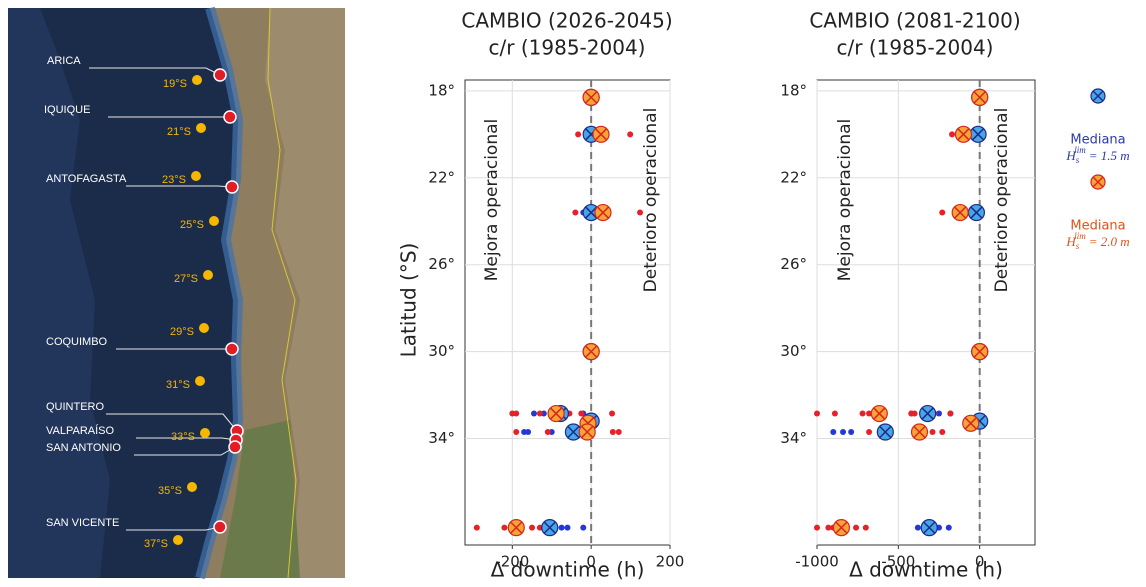  I want to click on x-axis-label: Δ downtime (h), so click(926, 570).